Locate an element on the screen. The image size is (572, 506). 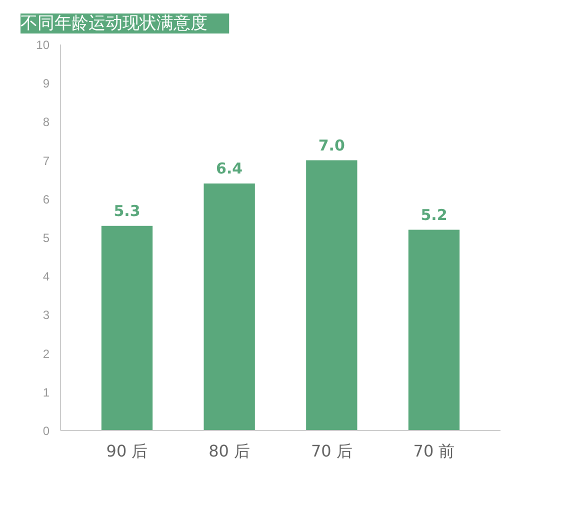
y-tick-label: 9 is located at coordinates (46, 83).